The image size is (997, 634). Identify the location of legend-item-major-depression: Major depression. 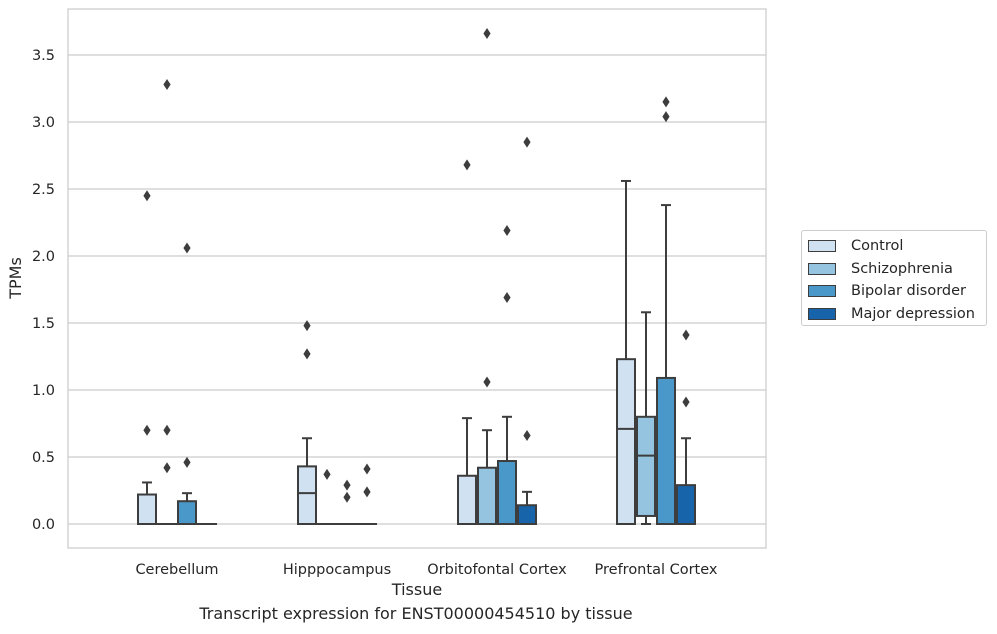
(897, 314).